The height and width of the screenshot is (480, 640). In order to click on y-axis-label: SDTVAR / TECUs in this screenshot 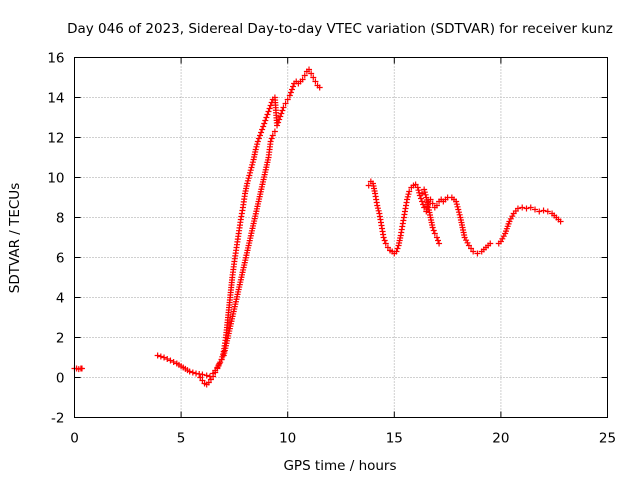, I will do `click(15, 238)`.